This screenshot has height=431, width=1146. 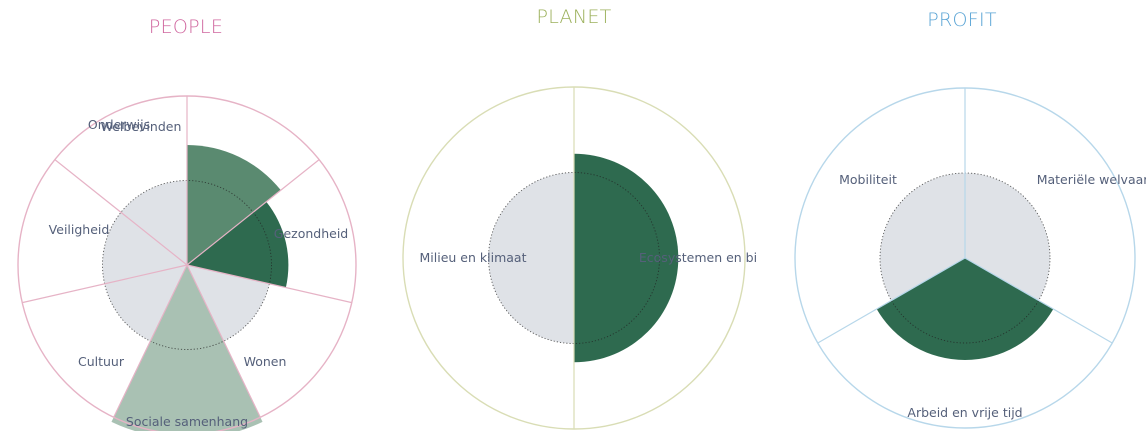 What do you see at coordinates (187, 421) in the screenshot?
I see `category-label-3: Sociale samenhang` at bounding box center [187, 421].